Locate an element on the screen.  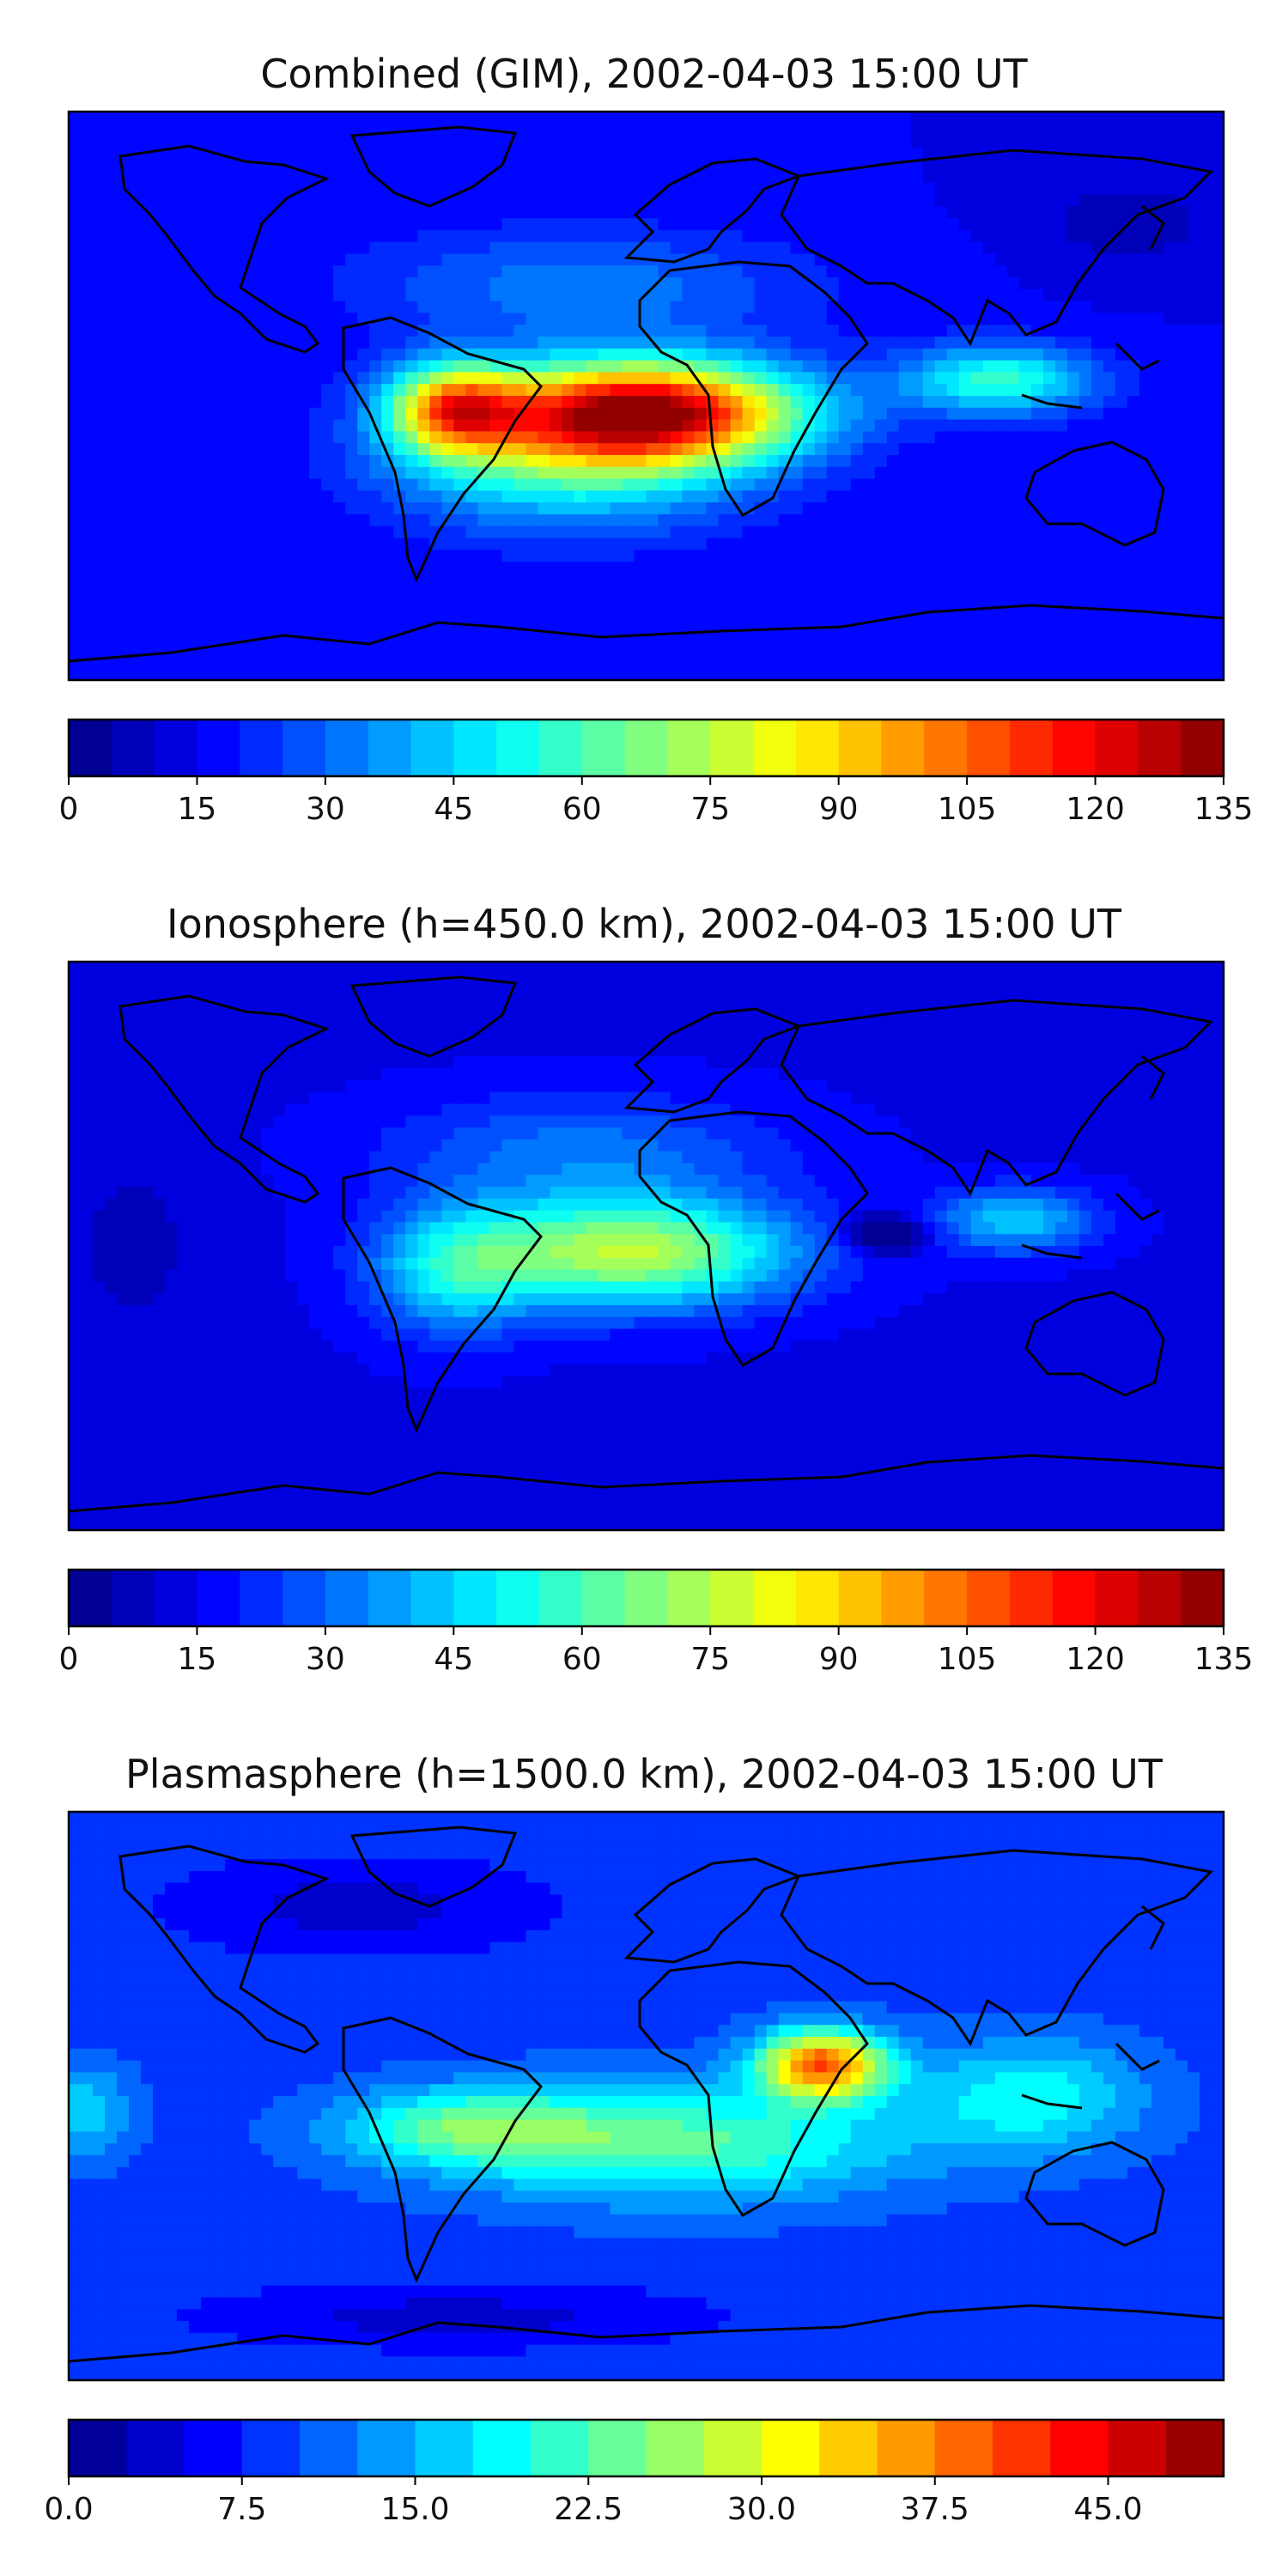
colorbar-swatch is located at coordinates (1074, 748).